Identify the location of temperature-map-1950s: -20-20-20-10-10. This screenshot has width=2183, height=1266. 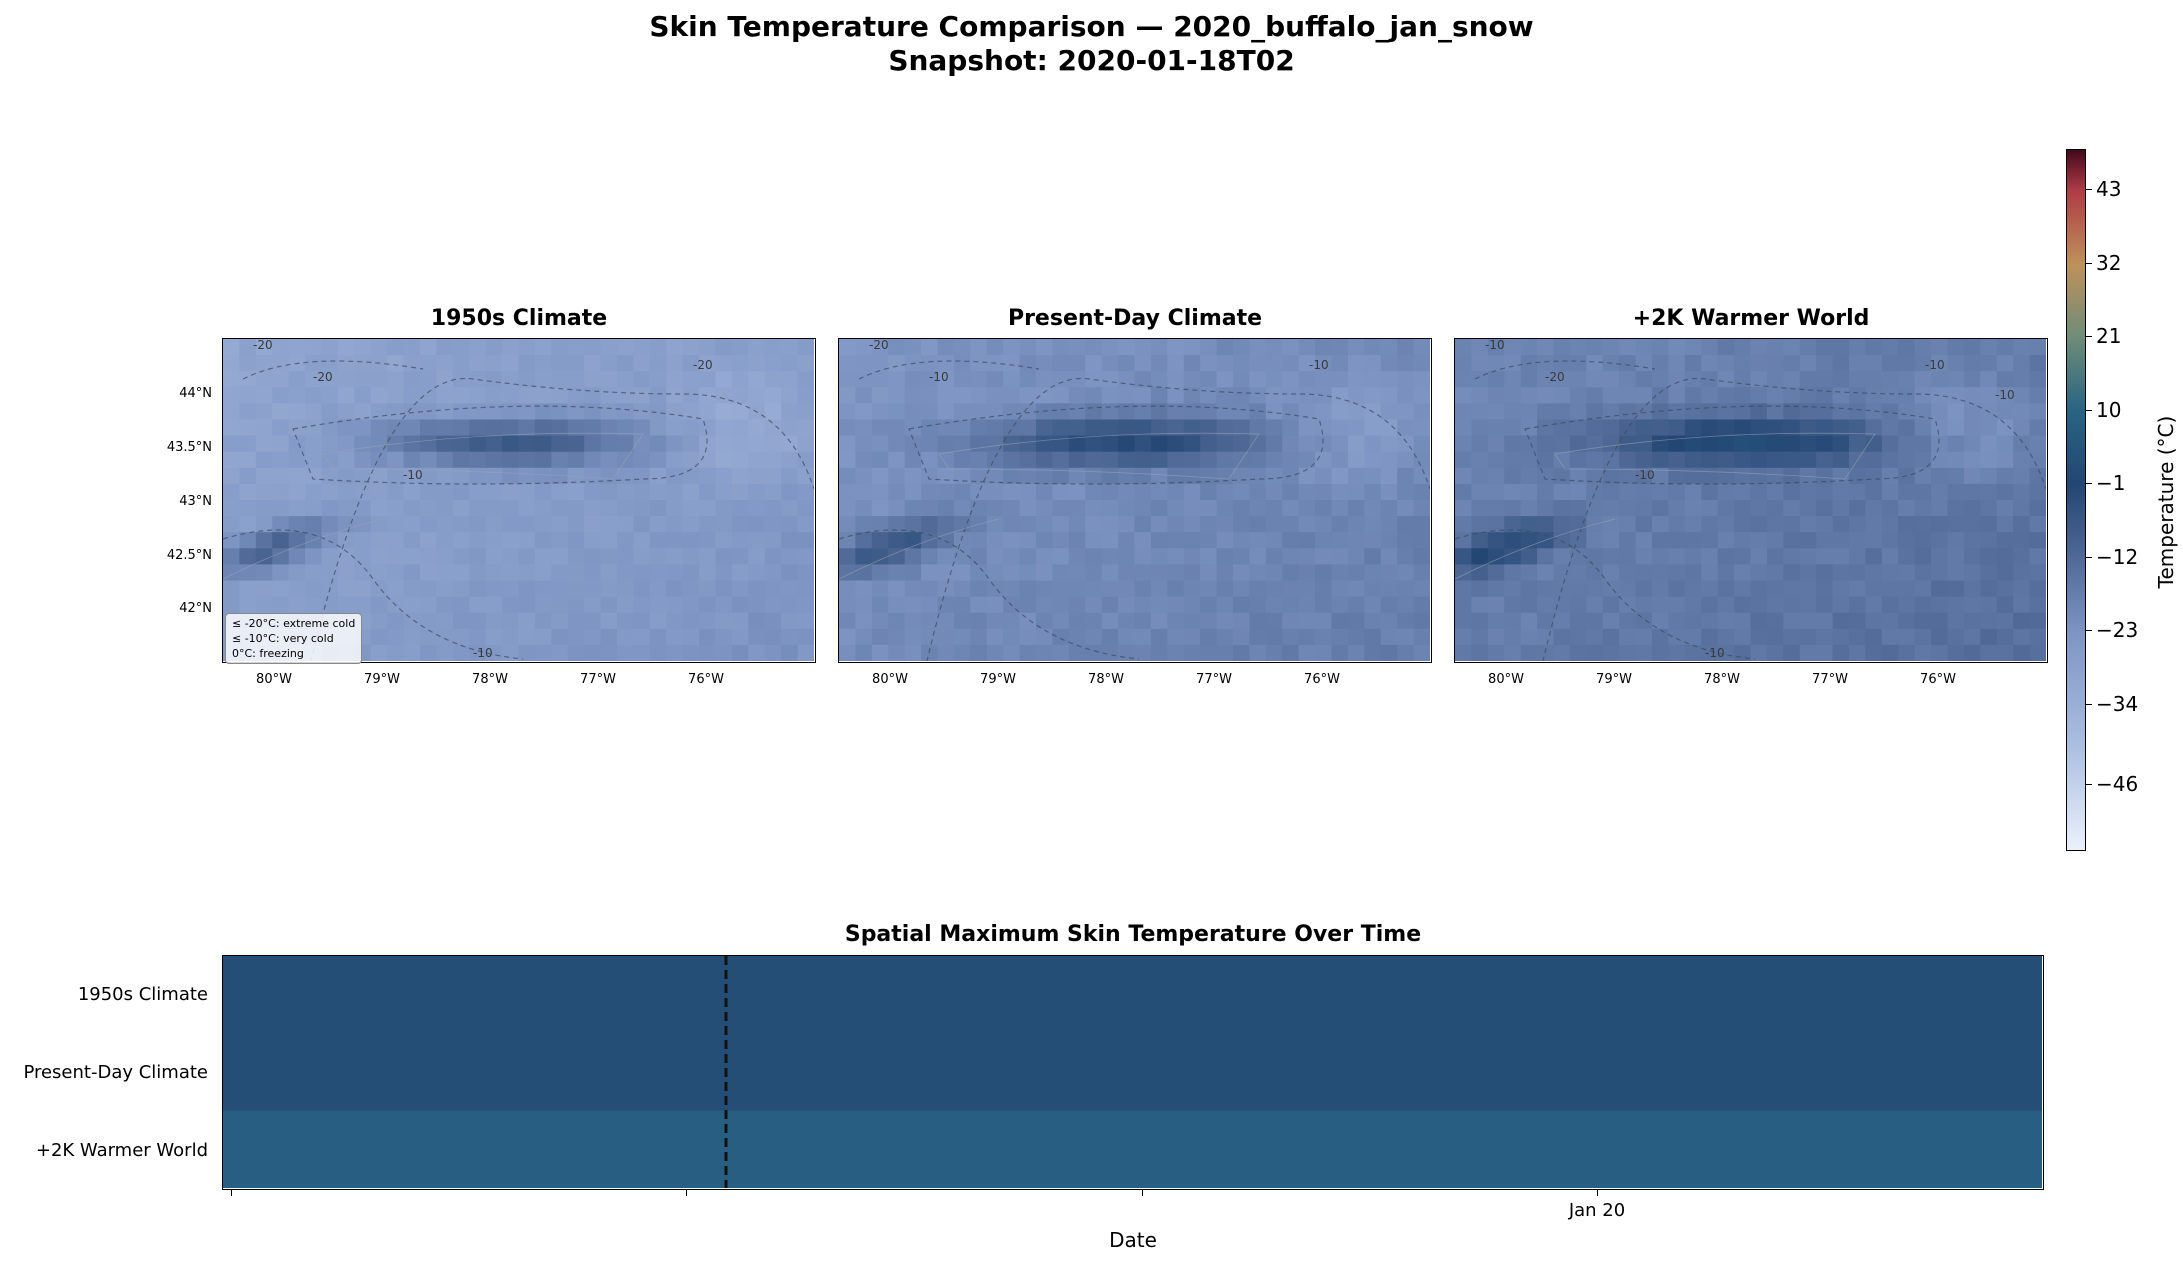
(518, 500).